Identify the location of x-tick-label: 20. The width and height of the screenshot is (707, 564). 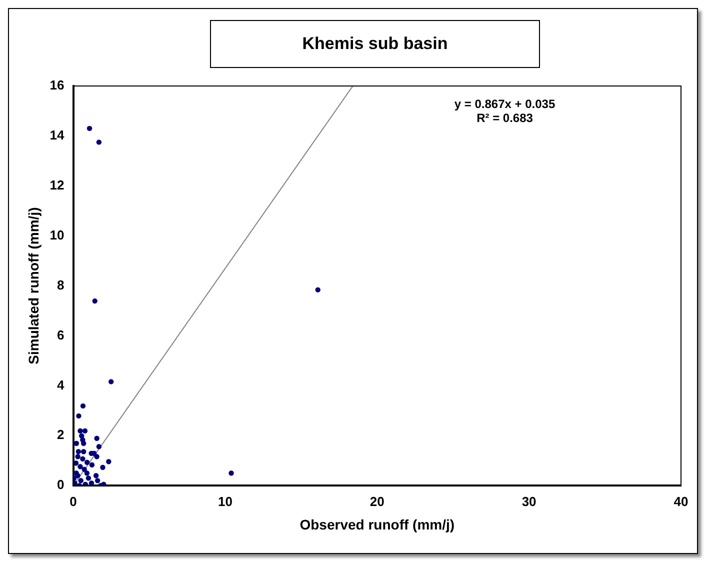
(377, 501).